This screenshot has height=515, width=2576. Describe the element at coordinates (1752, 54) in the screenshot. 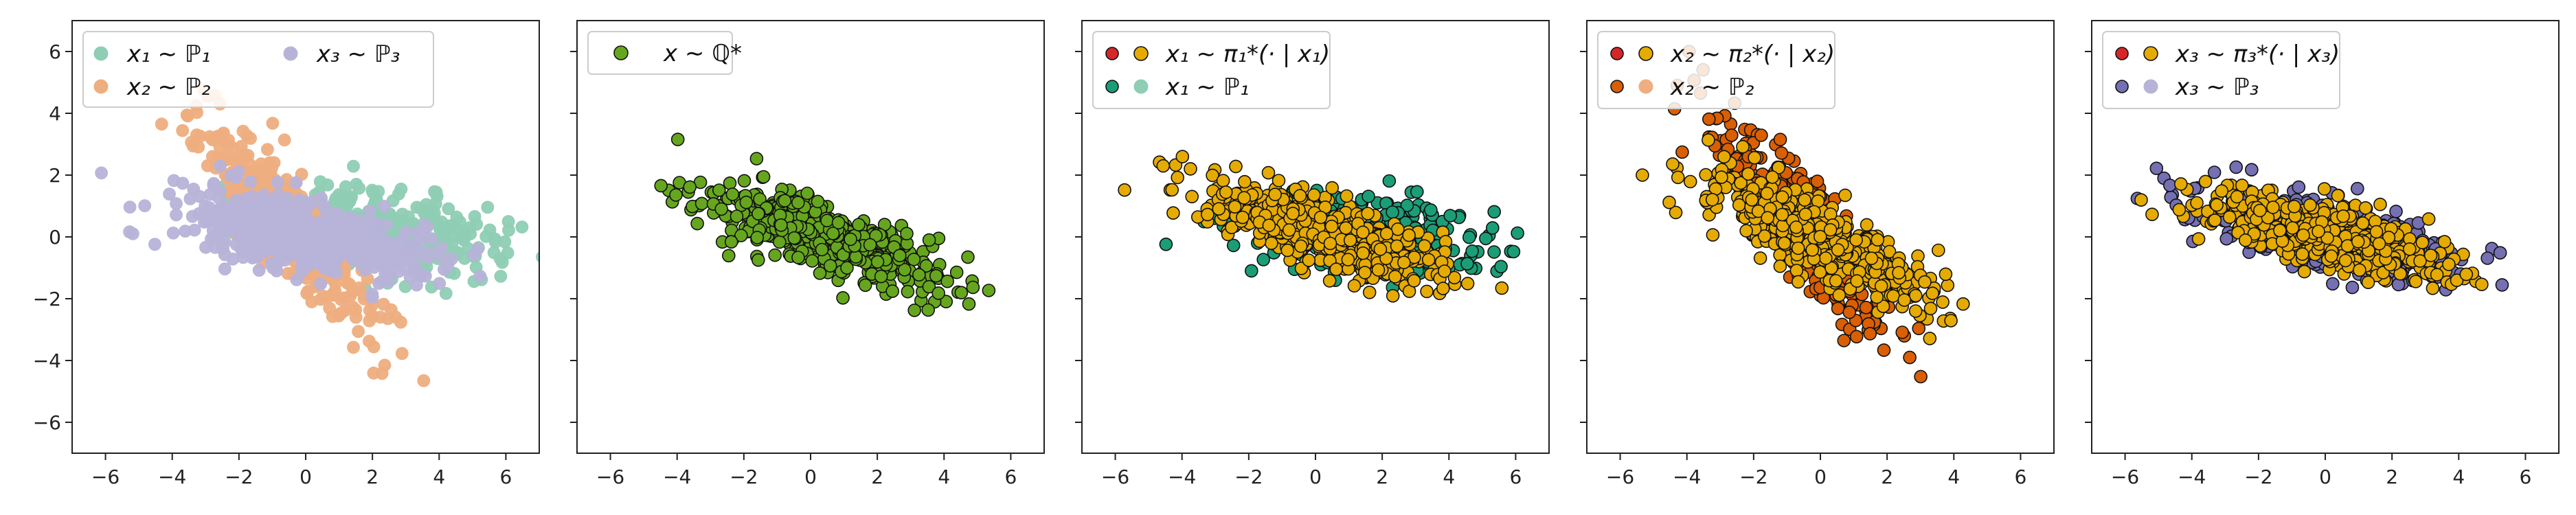

I see `legend-label: x₂ ∼ π₂*(· | x₂)` at that location.